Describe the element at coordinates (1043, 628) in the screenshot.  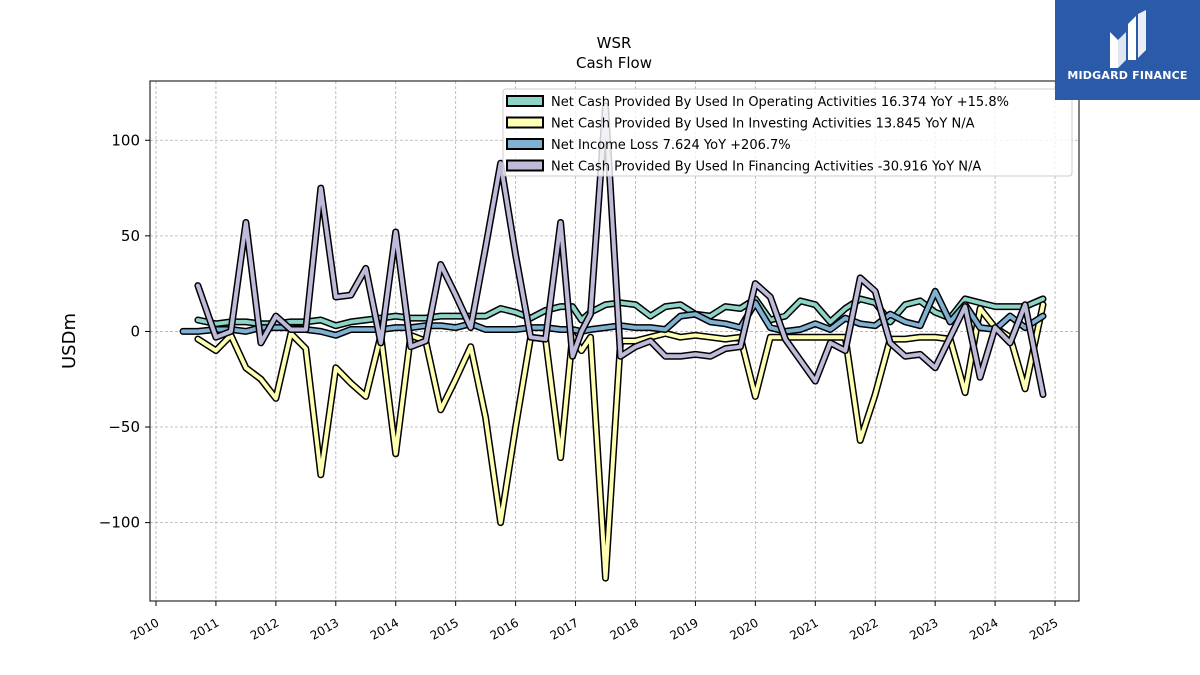
I see `x-tick-label: 2025` at that location.